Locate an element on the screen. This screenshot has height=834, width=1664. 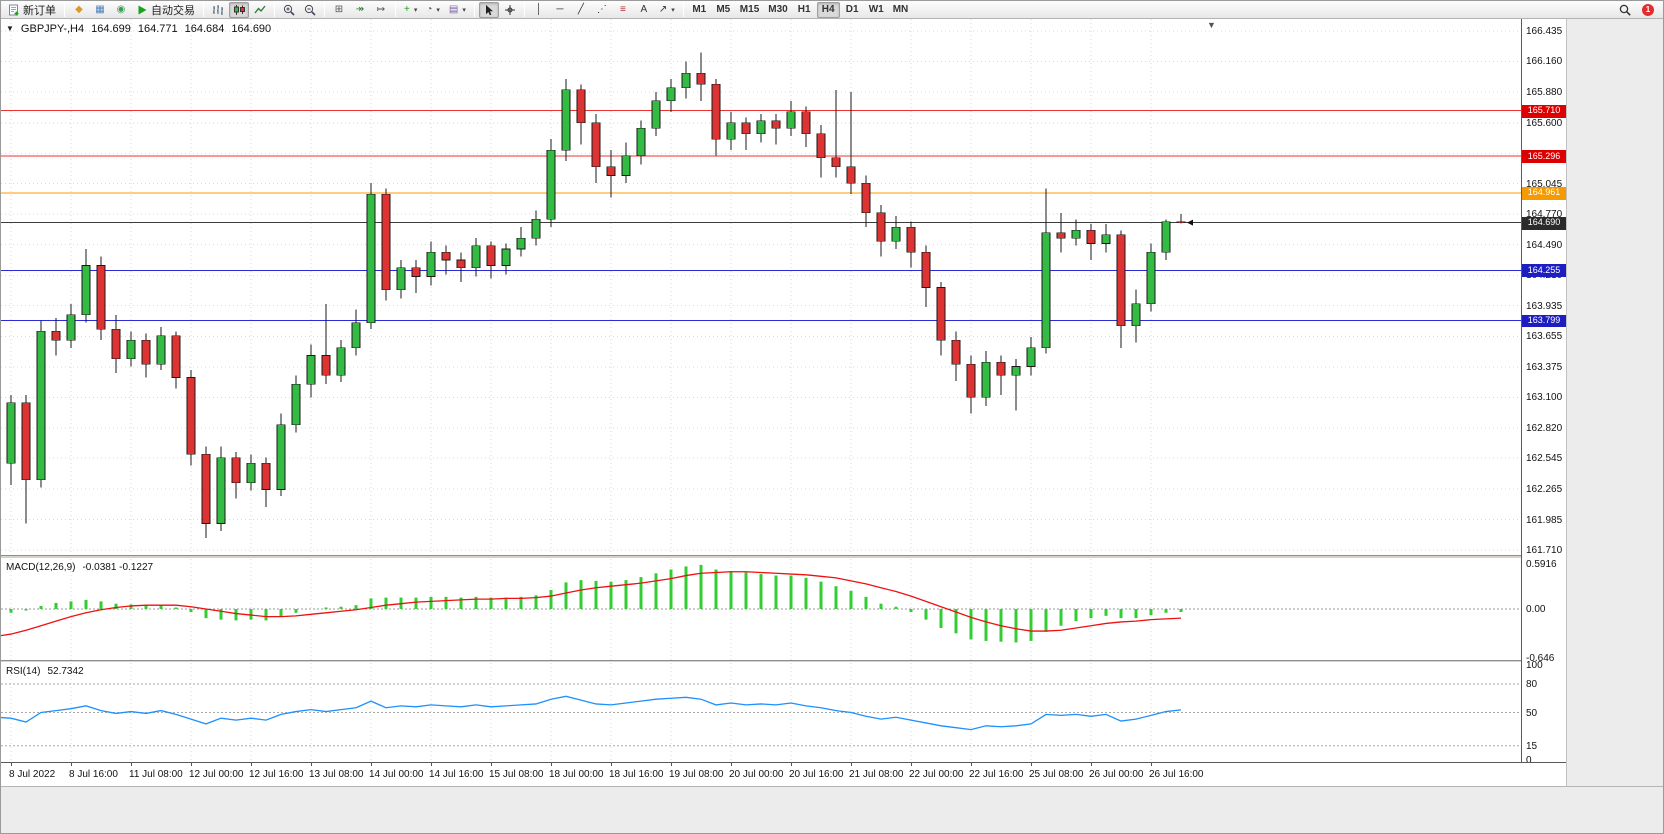
macd-canvas is located at coordinates (761, 609).